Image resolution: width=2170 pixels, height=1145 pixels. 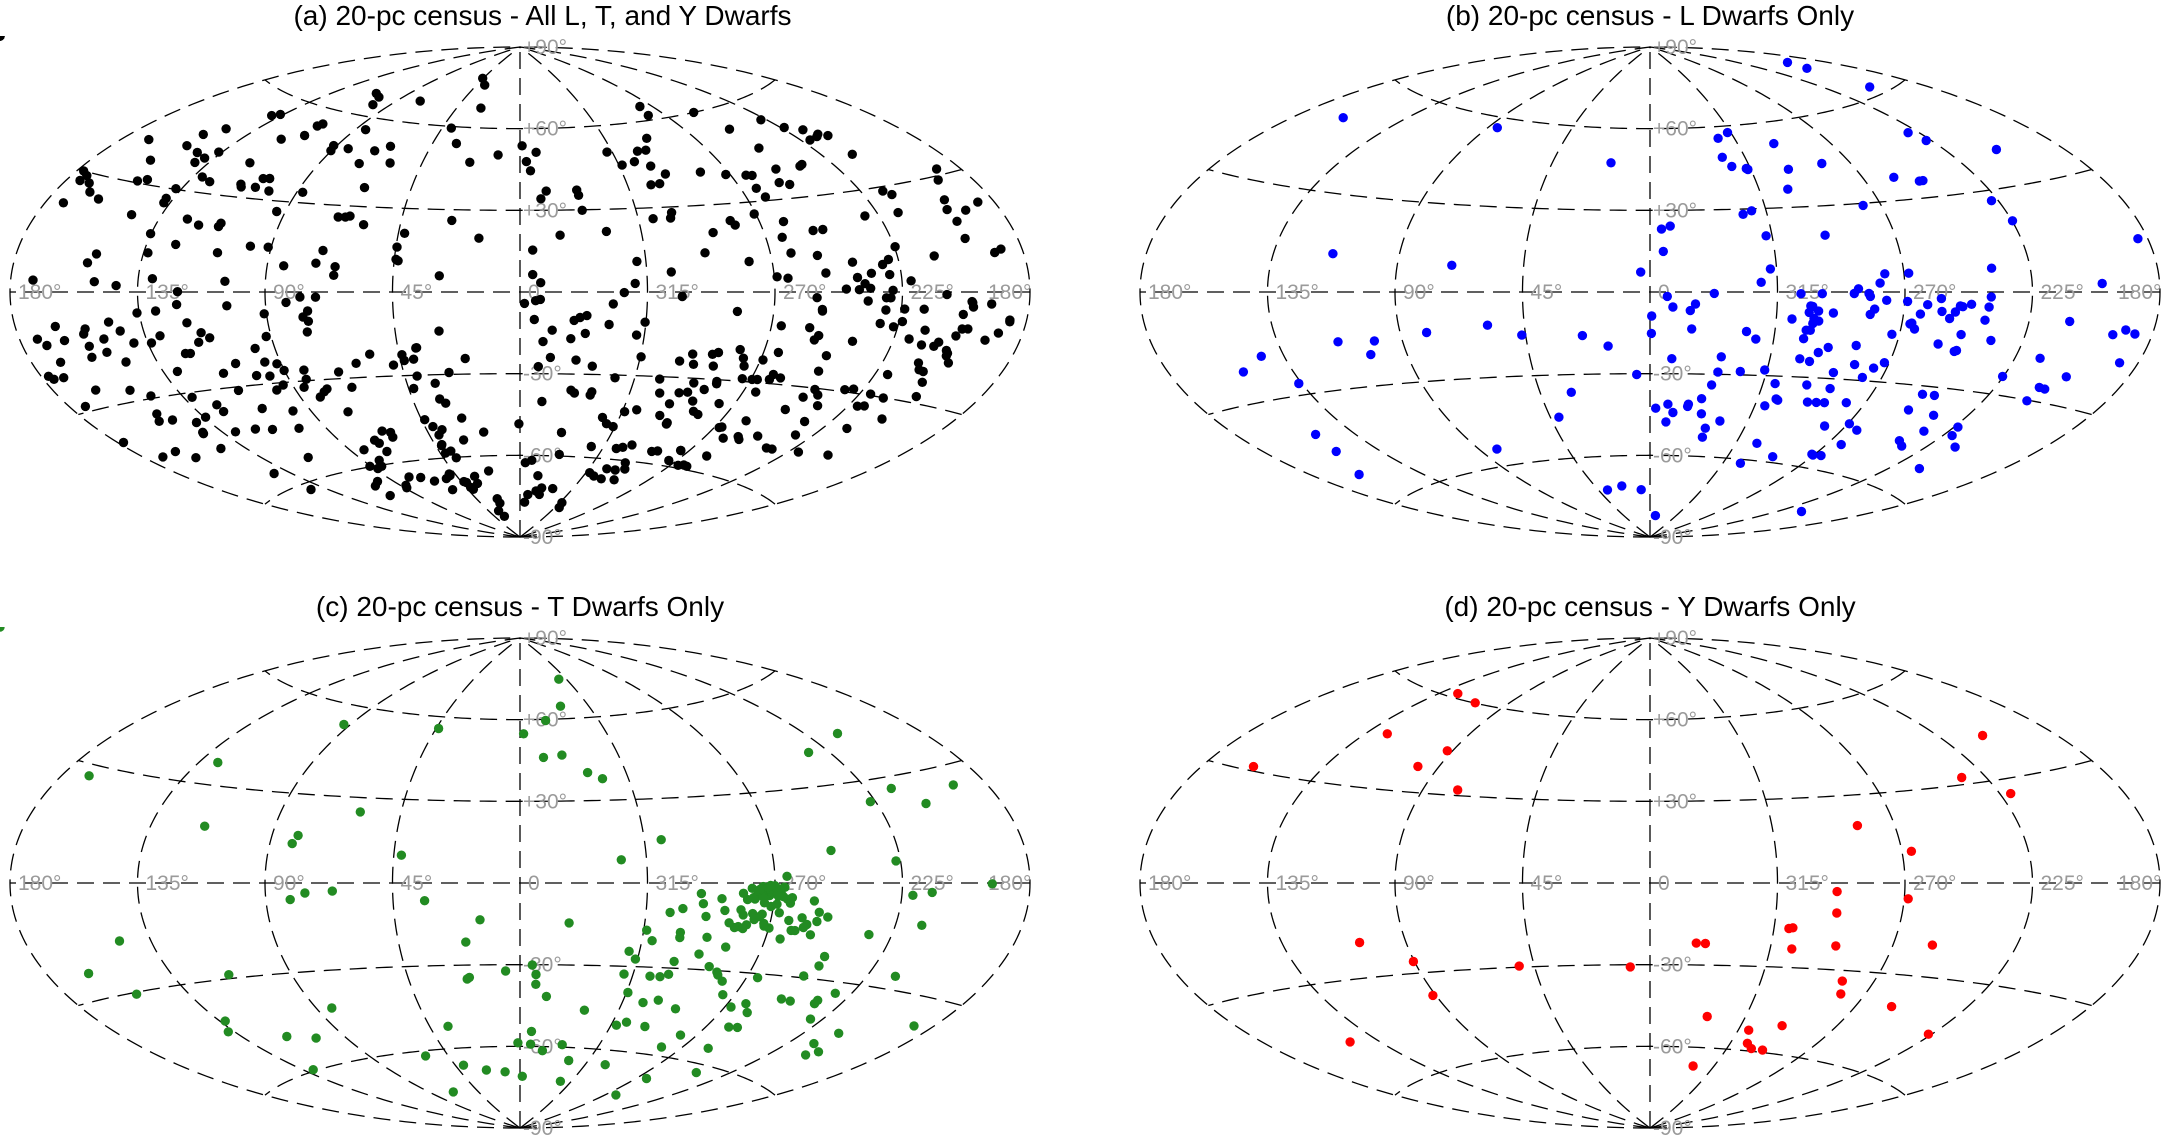 What do you see at coordinates (542, 1128) in the screenshot?
I see `dec-tick-label: -90°` at bounding box center [542, 1128].